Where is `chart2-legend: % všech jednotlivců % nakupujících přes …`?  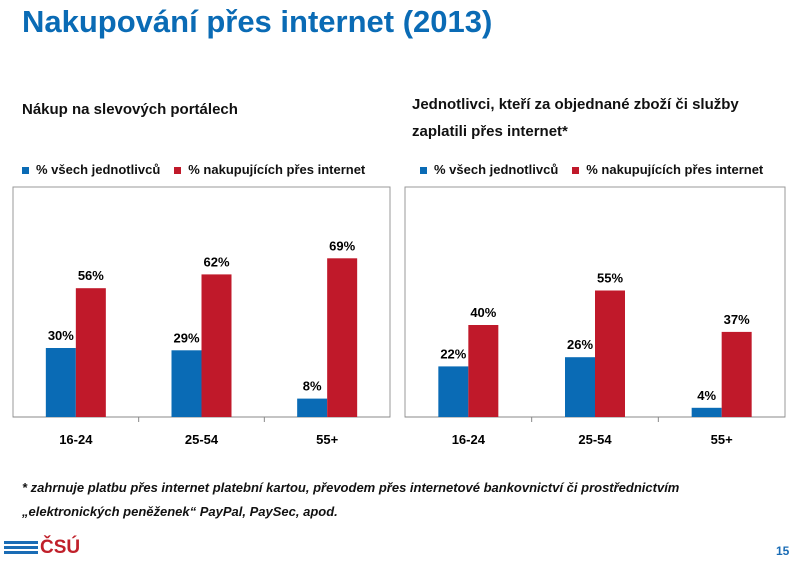
chart2-legend: % všech jednotlivců % nakupujících přes … is located at coordinates (591, 169).